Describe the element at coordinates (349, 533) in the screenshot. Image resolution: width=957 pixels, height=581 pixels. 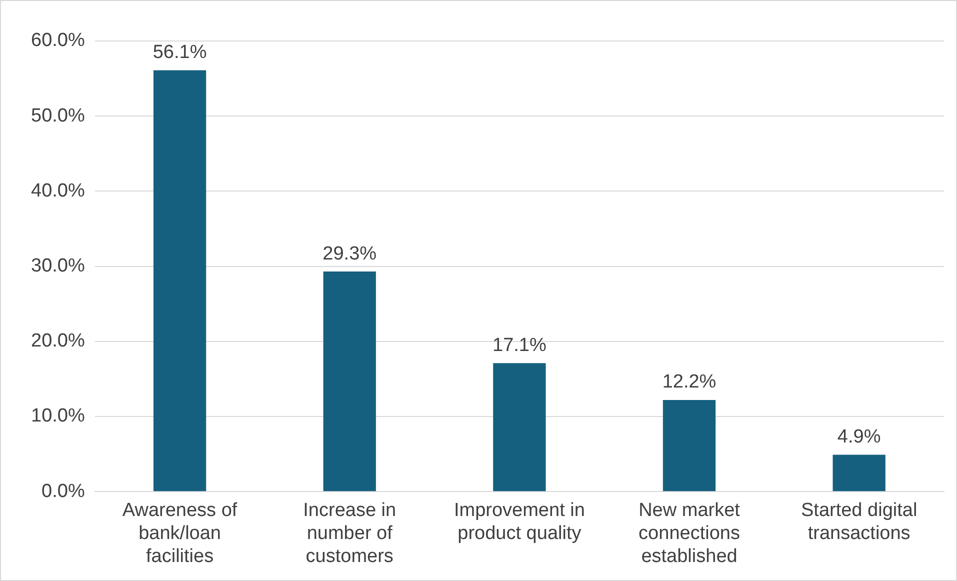
I see `x-tick-label: Increase in number of customers` at that location.